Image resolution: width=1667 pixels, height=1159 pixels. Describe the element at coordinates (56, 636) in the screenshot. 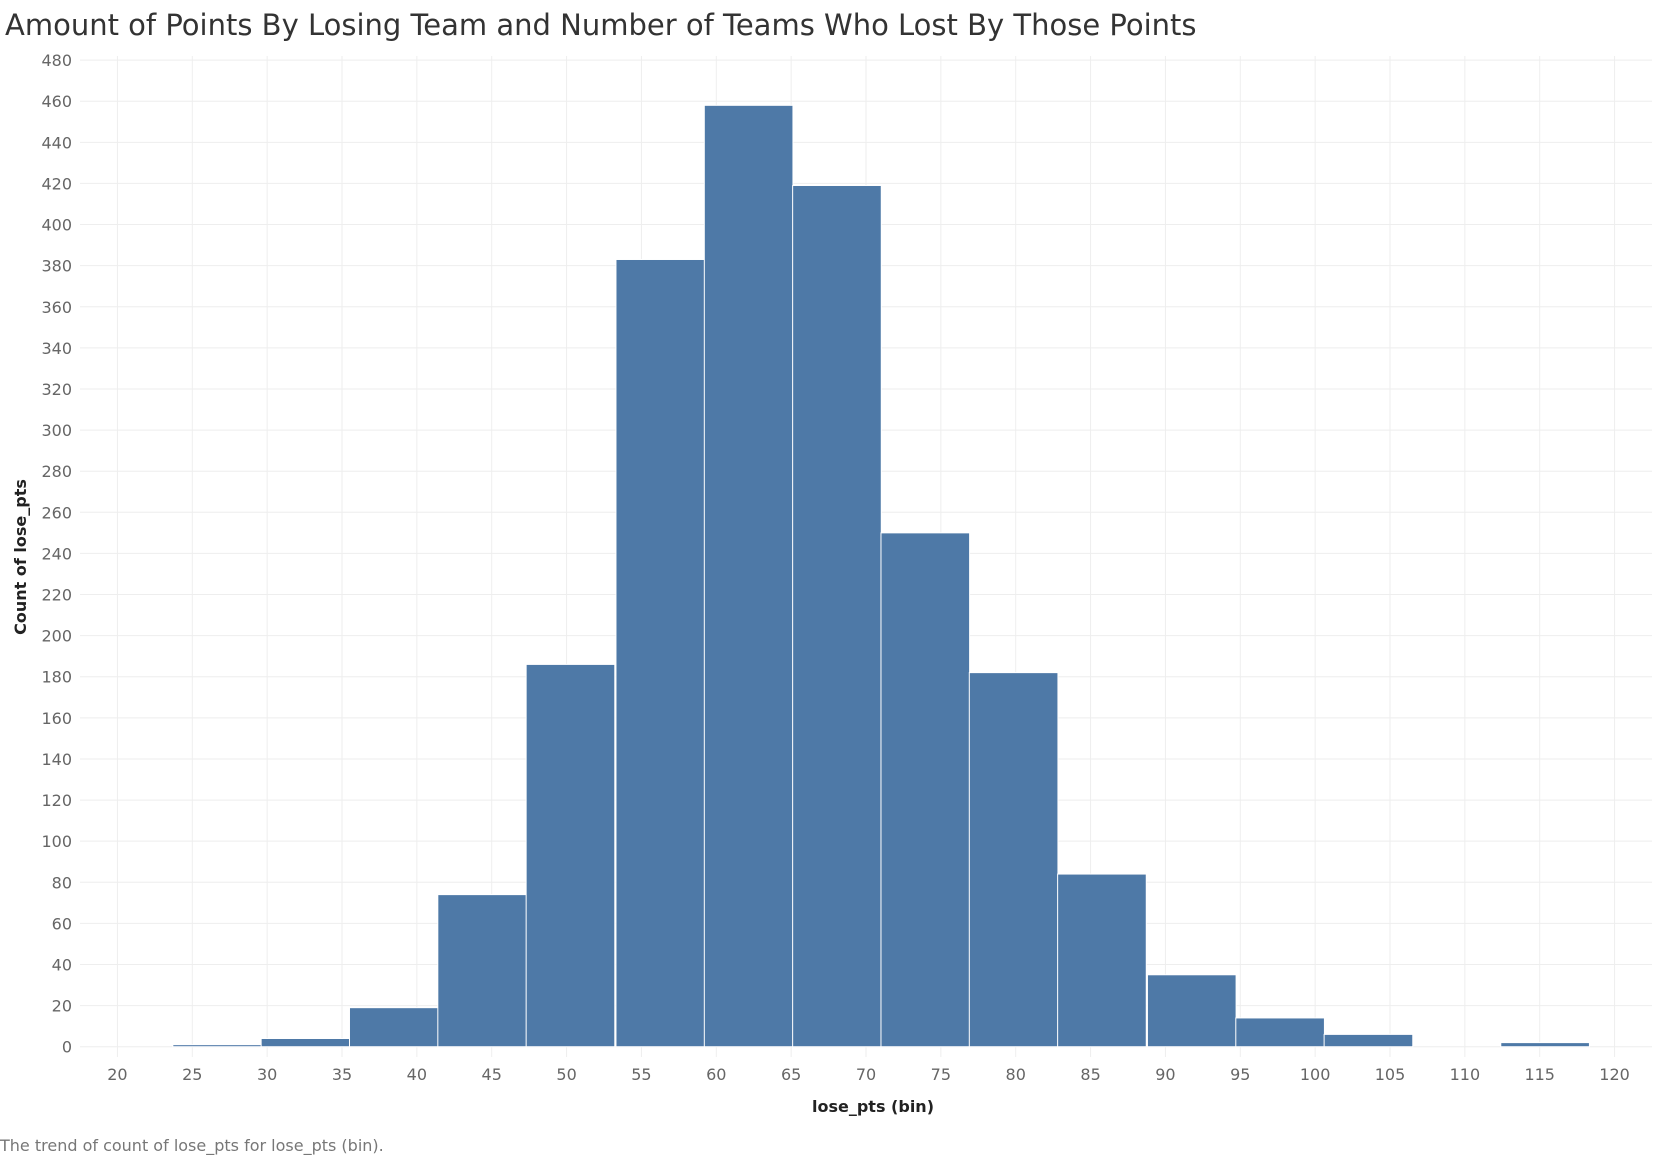

I see `y-tick-label: 200` at that location.